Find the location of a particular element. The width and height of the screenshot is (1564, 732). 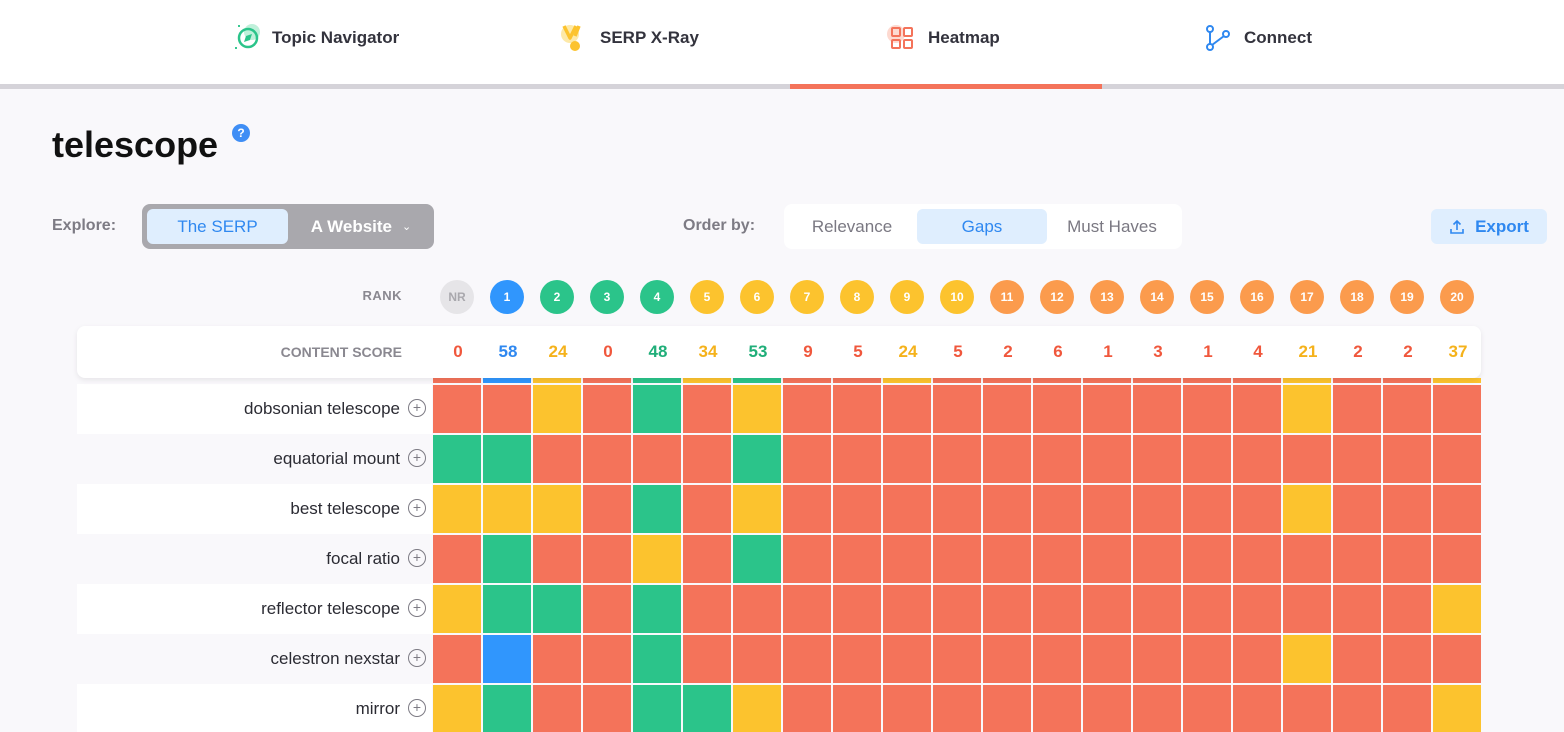

explore-website-dropdown: A Website ⌄ is located at coordinates (361, 226).